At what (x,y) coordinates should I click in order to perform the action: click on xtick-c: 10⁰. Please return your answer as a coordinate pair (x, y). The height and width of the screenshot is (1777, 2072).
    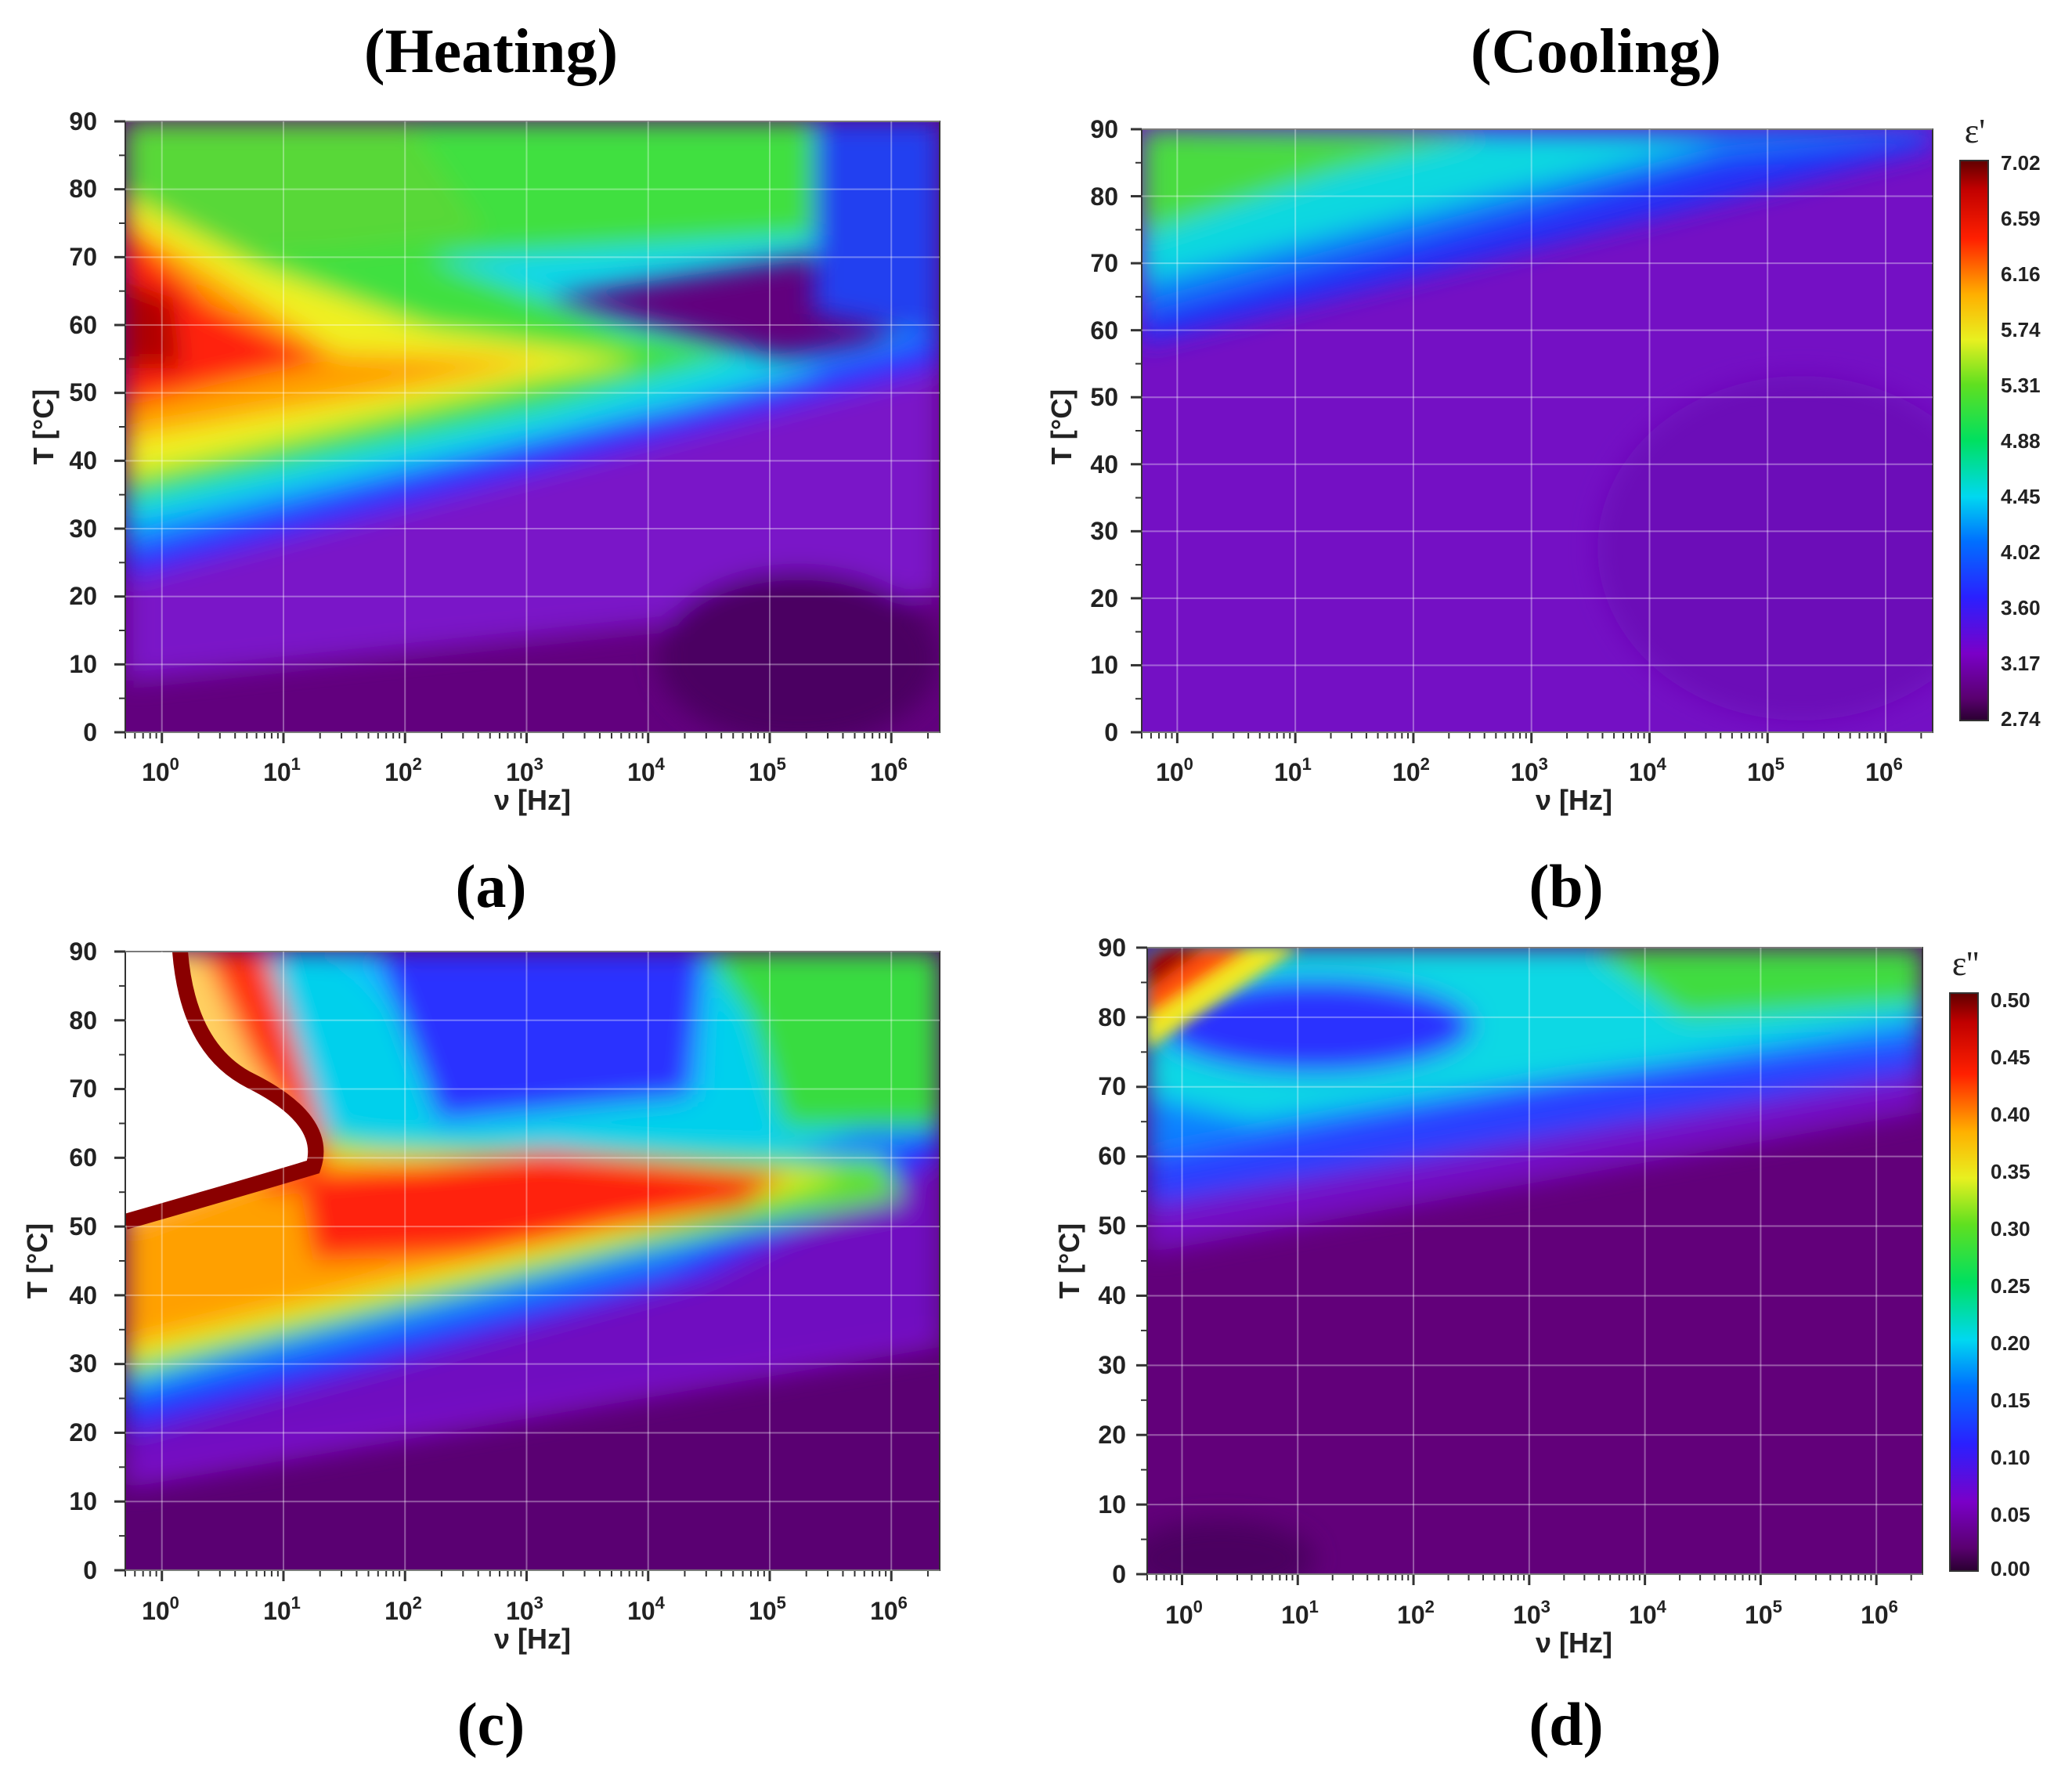
    Looking at the image, I should click on (160, 1609).